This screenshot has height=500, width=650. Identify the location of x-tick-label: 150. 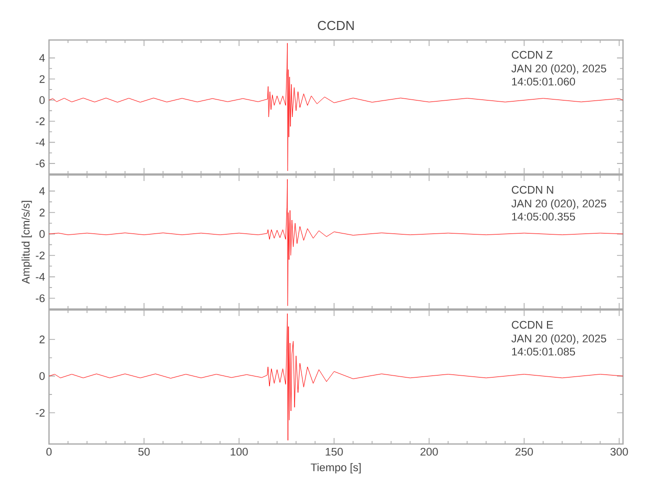
(334, 452).